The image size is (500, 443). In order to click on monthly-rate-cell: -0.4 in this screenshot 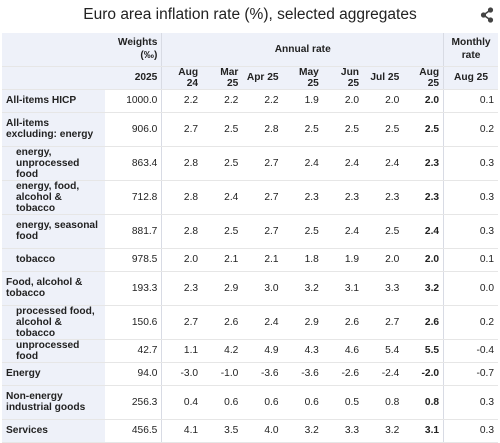, I will do `click(470, 351)`.